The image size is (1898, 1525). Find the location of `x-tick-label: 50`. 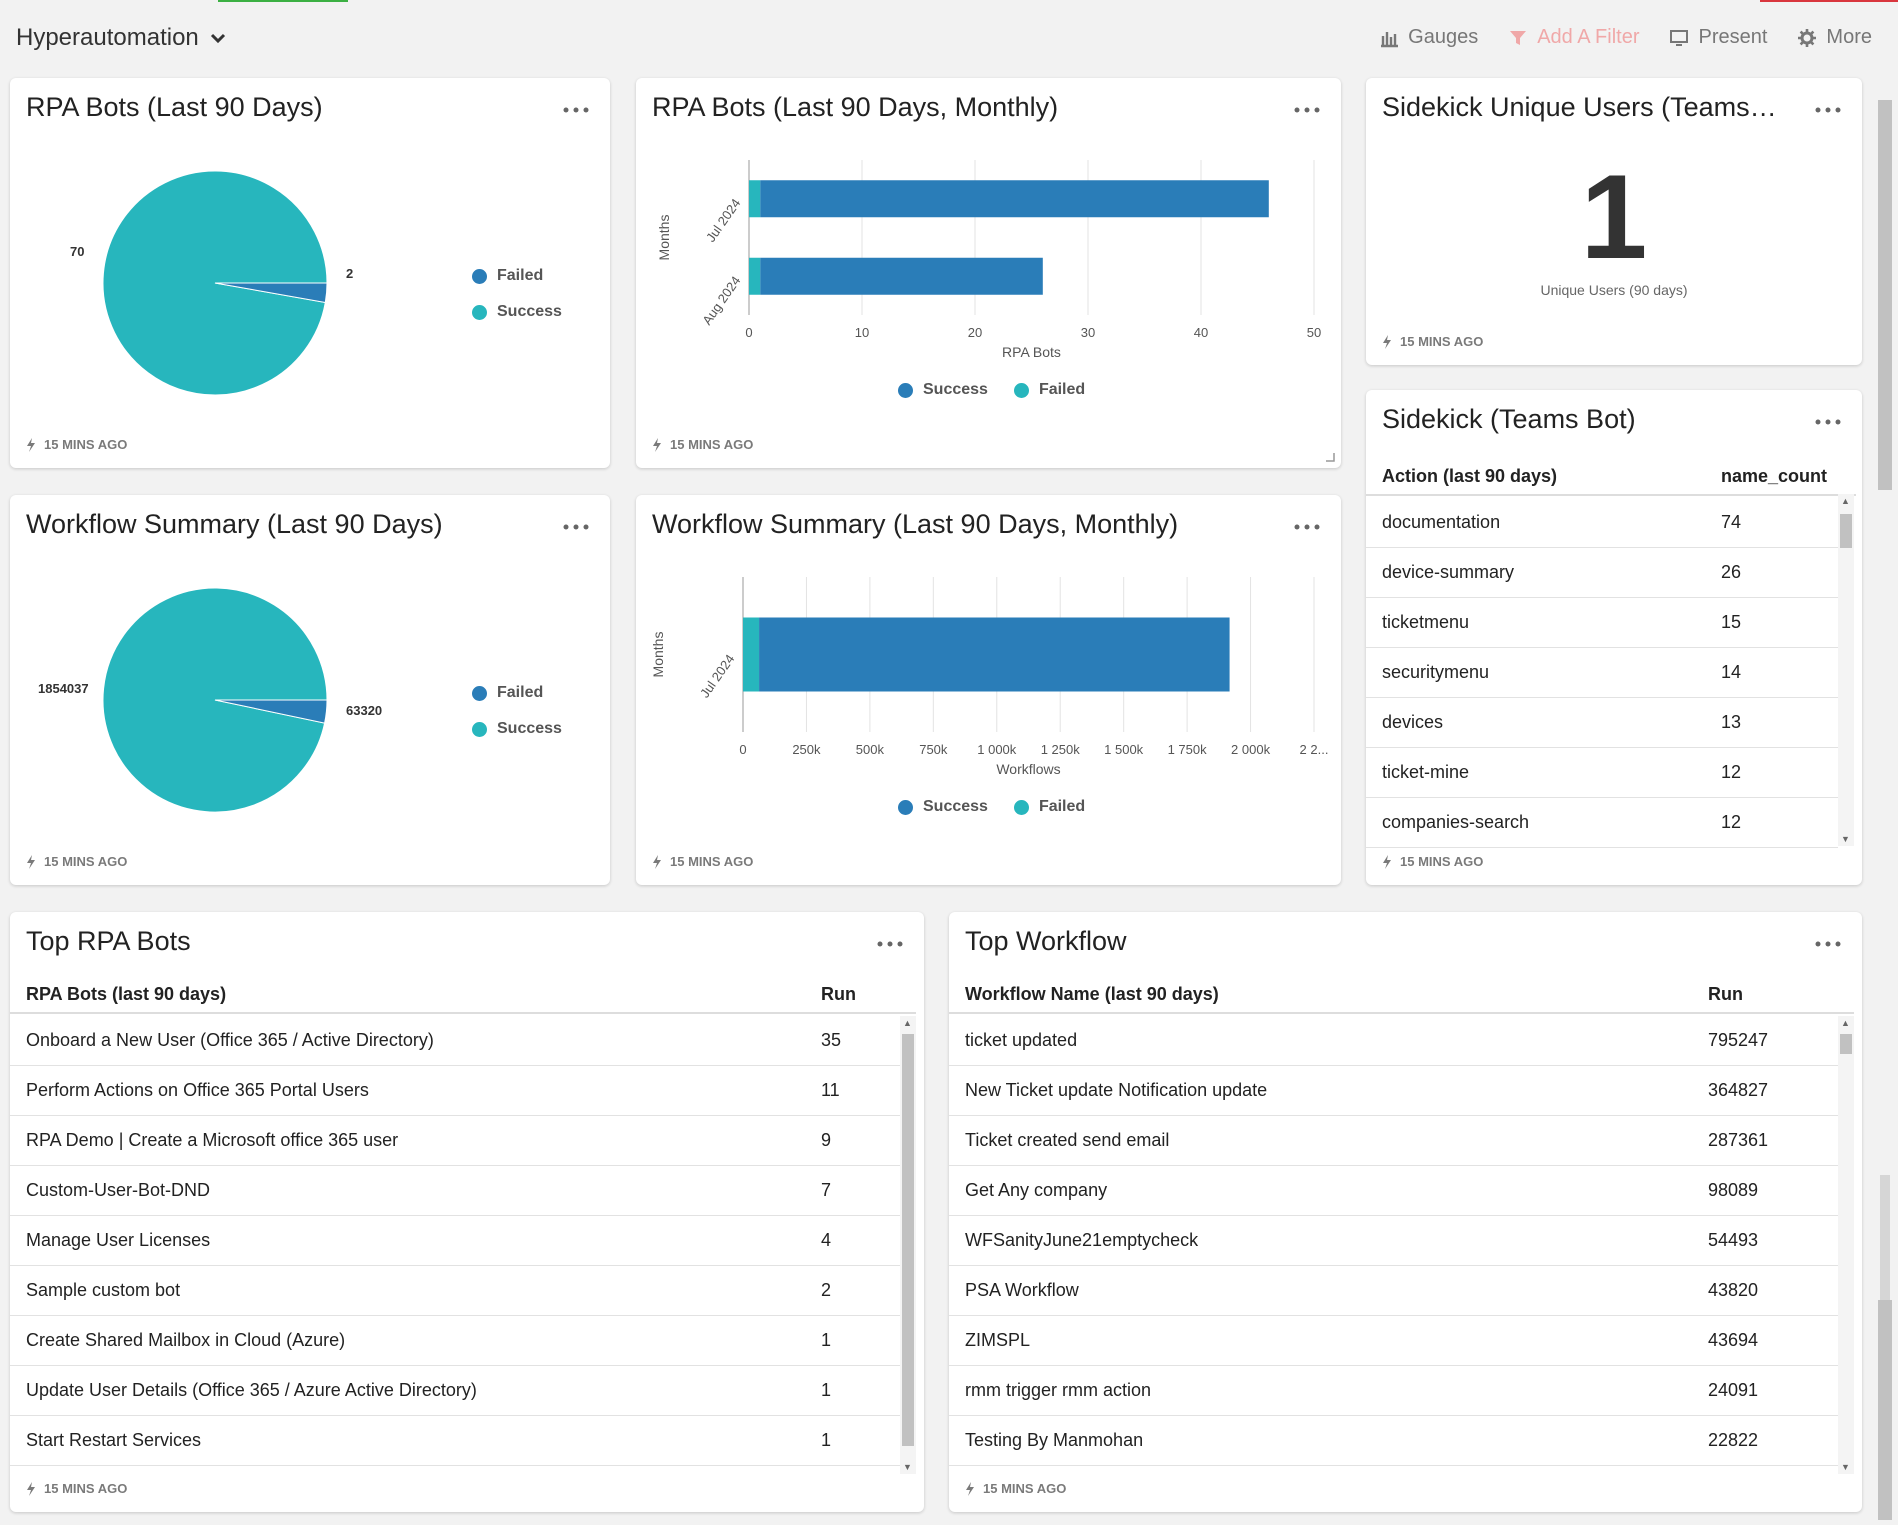

x-tick-label: 50 is located at coordinates (1314, 332).